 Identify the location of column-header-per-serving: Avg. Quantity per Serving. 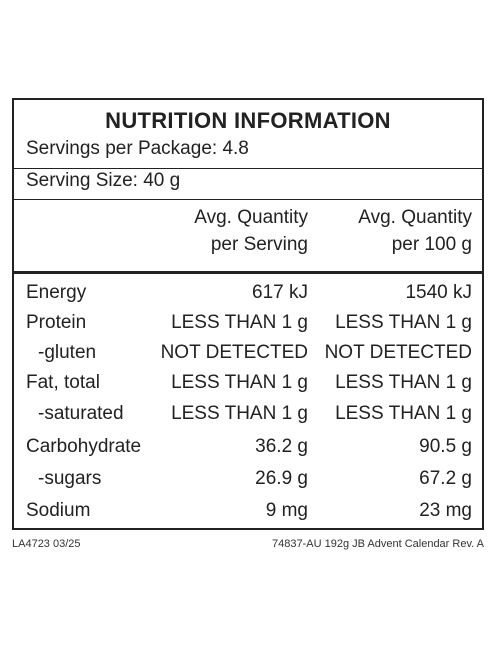
(251, 231).